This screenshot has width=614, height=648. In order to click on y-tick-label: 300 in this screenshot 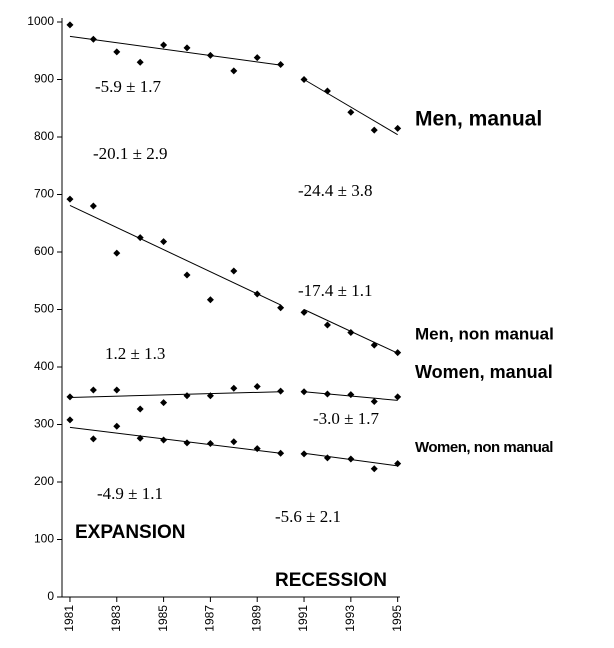, I will do `click(44, 424)`.